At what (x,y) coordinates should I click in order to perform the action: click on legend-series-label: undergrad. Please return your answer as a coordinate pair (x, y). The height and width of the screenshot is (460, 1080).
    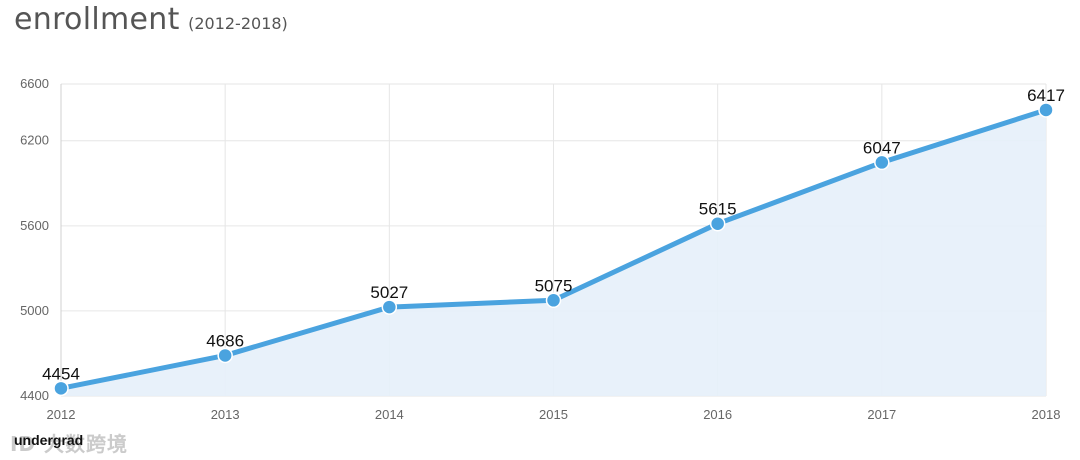
    Looking at the image, I should click on (49, 440).